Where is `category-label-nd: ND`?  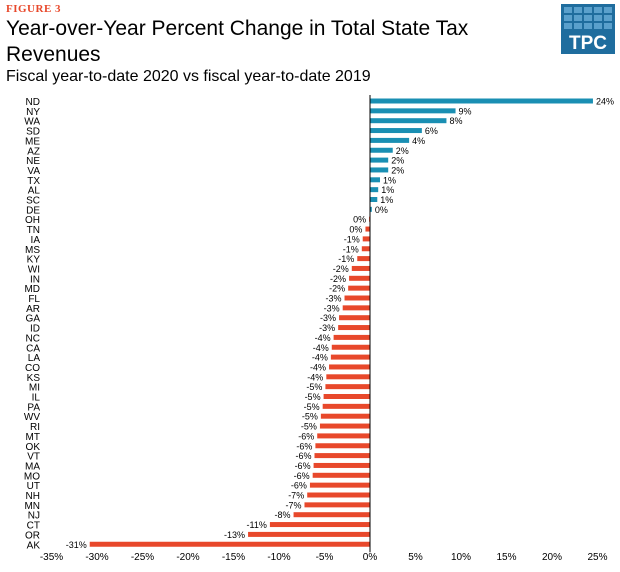
category-label-nd: ND is located at coordinates (33, 102).